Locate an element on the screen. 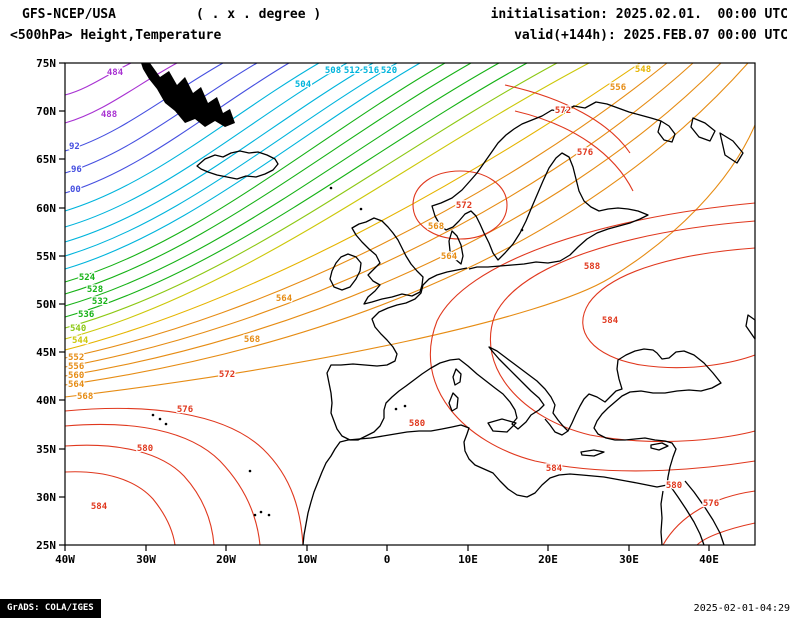 The width and height of the screenshot is (800, 618). contour-label-504: 504 is located at coordinates (303, 85).